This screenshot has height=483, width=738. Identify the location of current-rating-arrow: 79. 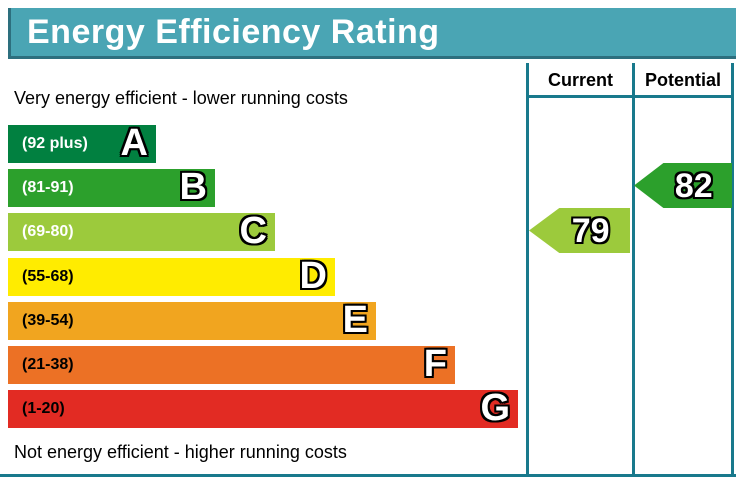
(579, 230).